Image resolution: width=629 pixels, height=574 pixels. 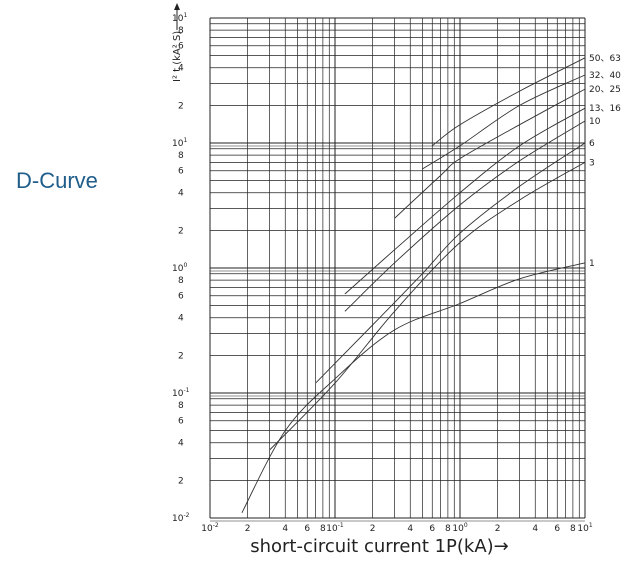 What do you see at coordinates (181, 393) in the screenshot?
I see `y-tick-label: 10⁻¹` at bounding box center [181, 393].